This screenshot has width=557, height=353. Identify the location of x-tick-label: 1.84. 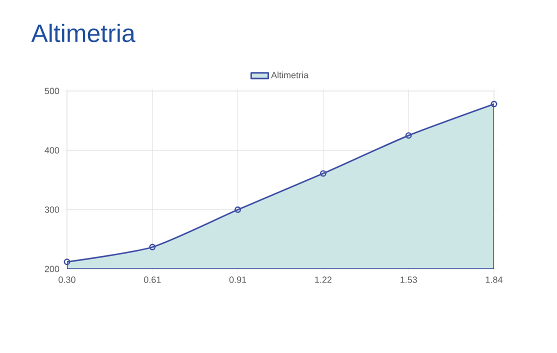
(494, 279).